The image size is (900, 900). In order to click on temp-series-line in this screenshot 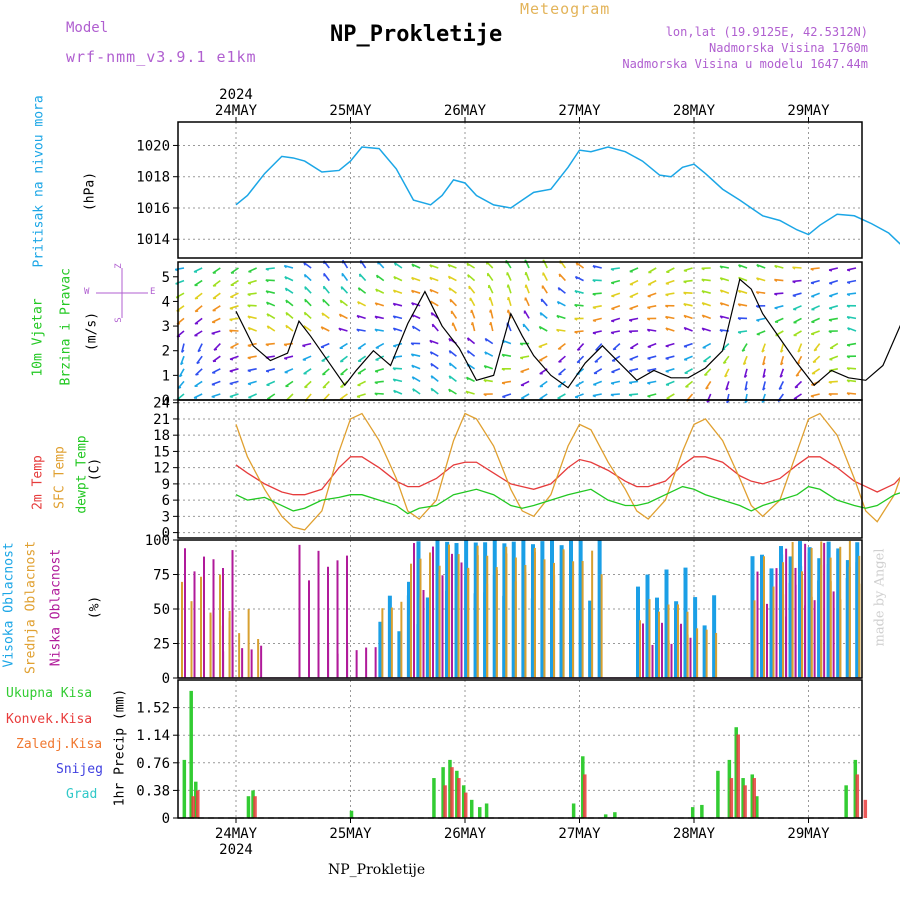, I will do `click(567, 500)`.